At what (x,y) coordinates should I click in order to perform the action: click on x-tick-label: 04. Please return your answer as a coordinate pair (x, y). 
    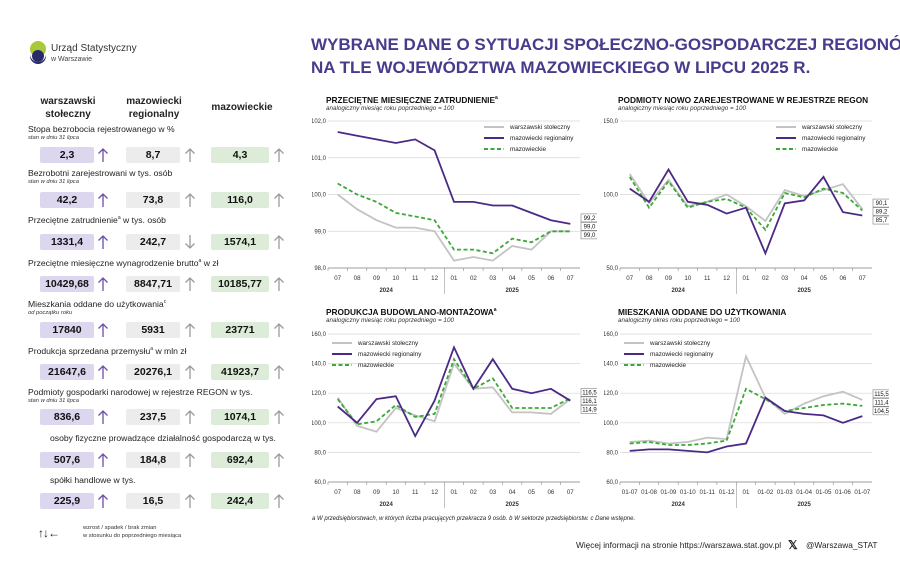
    Looking at the image, I should click on (804, 278).